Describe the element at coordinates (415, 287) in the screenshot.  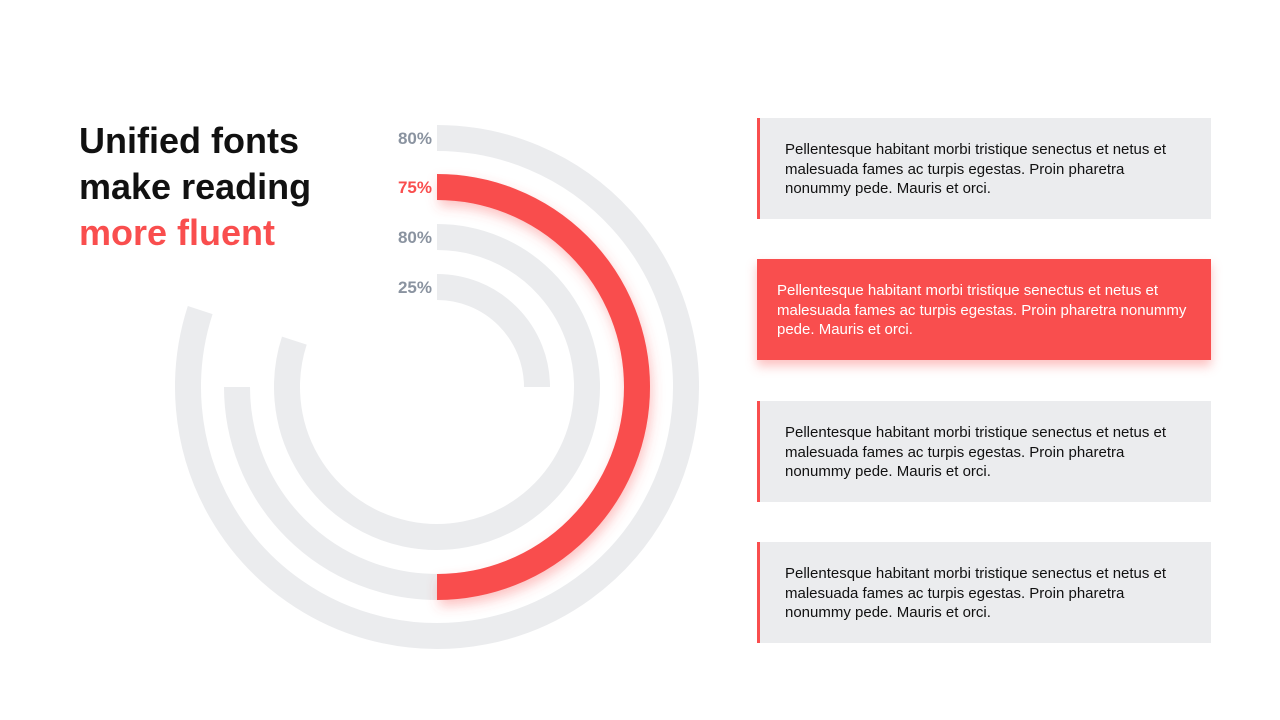
I see `ring-label-4: 25%` at that location.